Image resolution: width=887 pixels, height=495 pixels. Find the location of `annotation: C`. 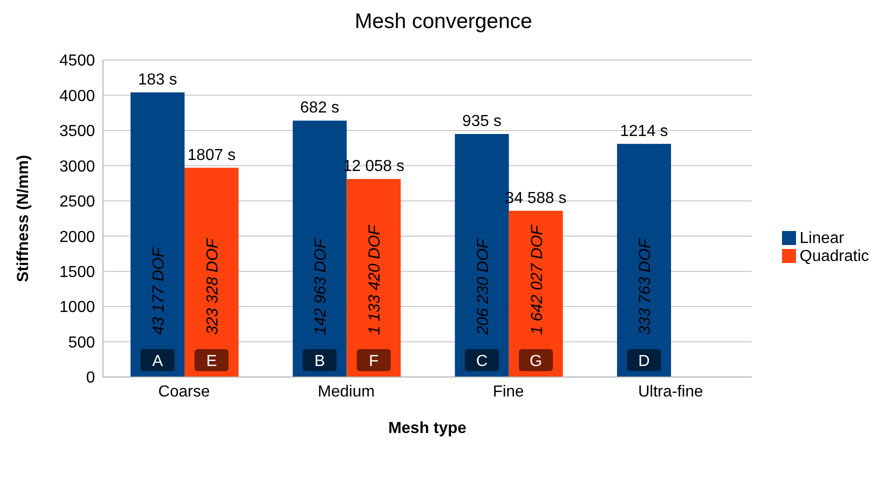

annotation: C is located at coordinates (482, 361).